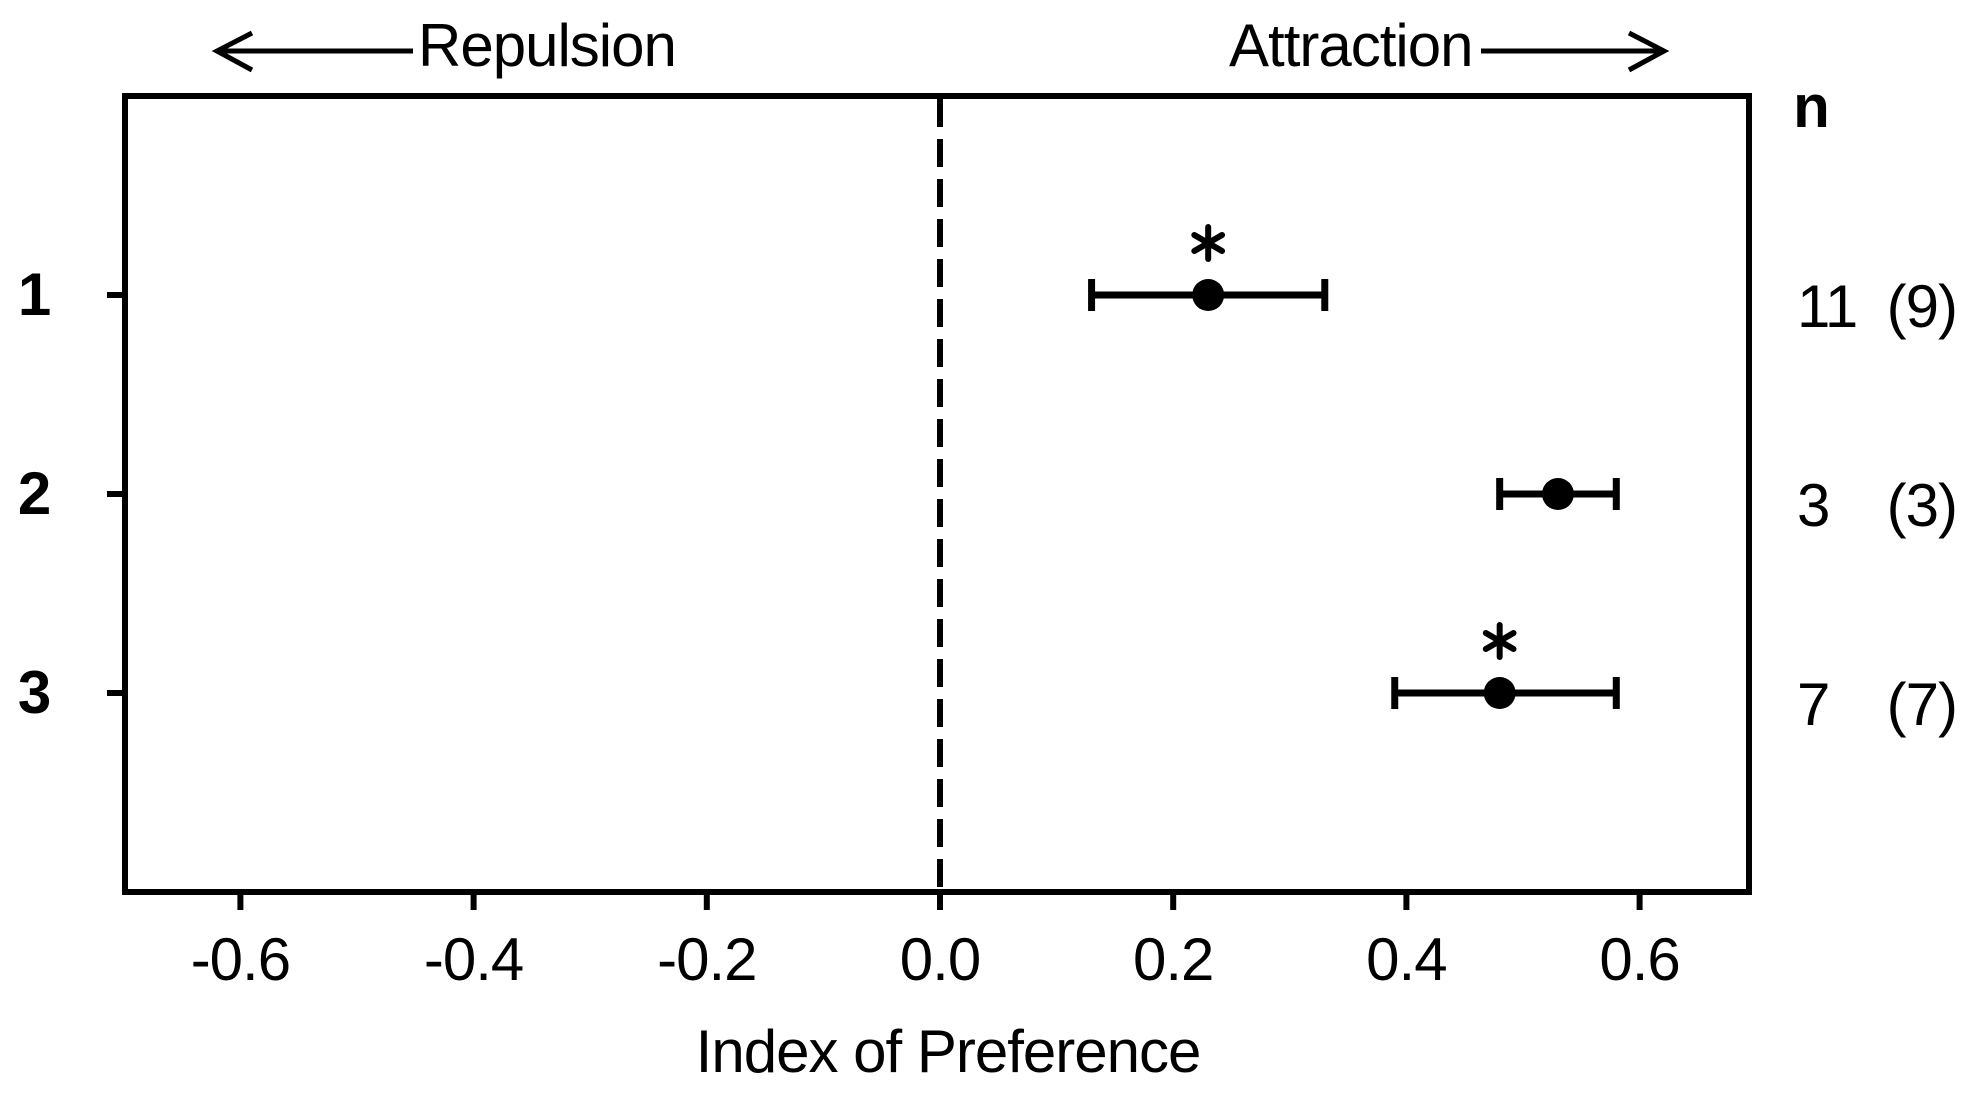  Describe the element at coordinates (1648, 51) in the screenshot. I see `attraction-arrowhead-icon` at that location.